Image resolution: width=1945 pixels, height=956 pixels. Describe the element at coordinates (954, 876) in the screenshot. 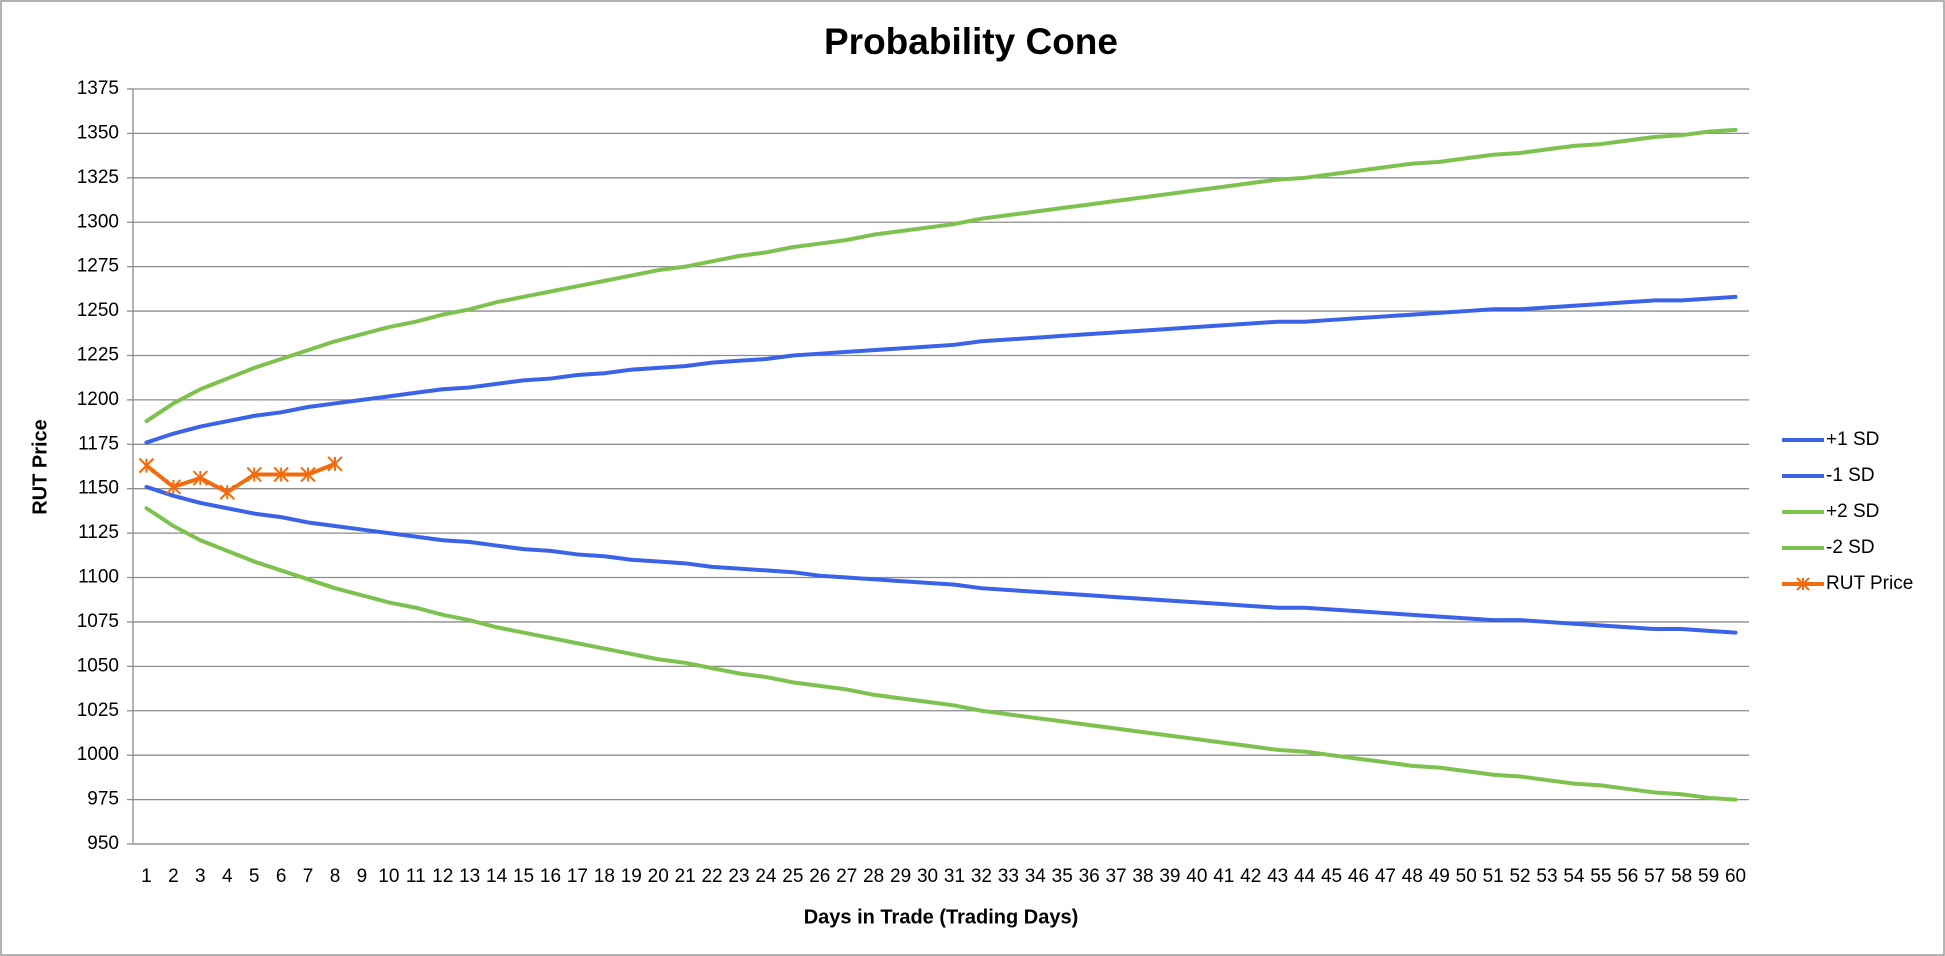

I see `x-tick-label: 31` at that location.